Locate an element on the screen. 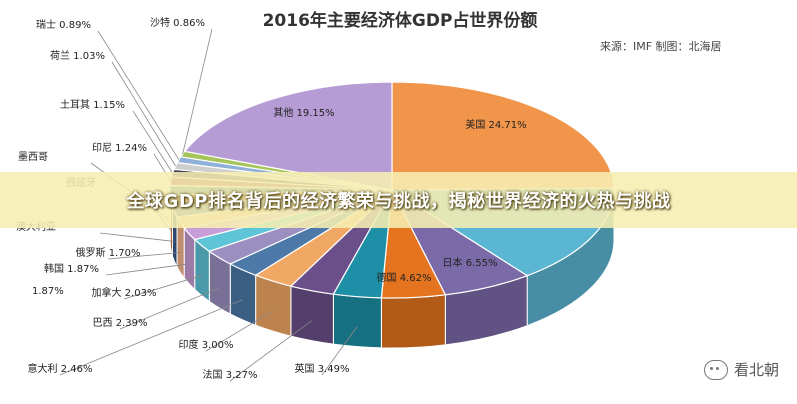 This screenshot has width=797, height=404. slice-label-美国: 美国 24.71% is located at coordinates (495, 124).